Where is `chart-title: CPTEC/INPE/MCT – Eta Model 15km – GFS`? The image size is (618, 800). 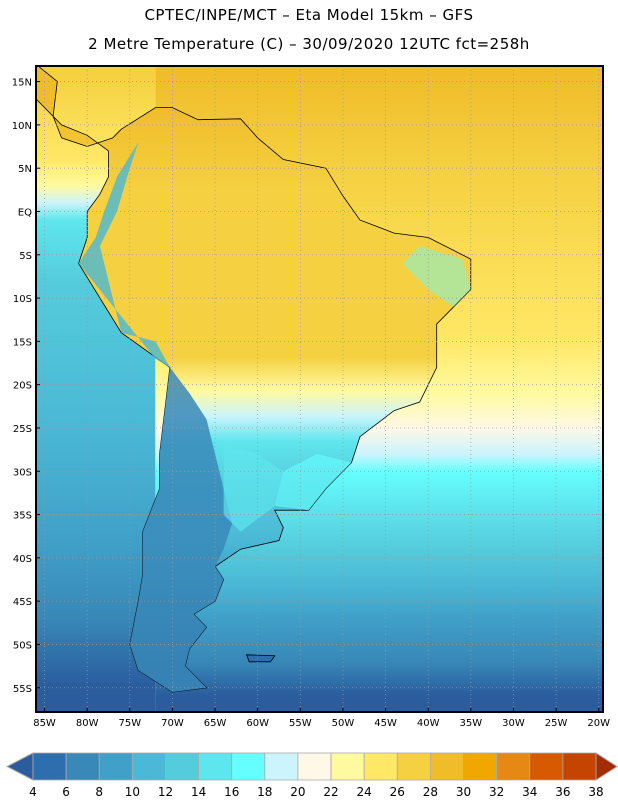
chart-title: CPTEC/INPE/MCT – Eta Model 15km – GFS is located at coordinates (309, 15).